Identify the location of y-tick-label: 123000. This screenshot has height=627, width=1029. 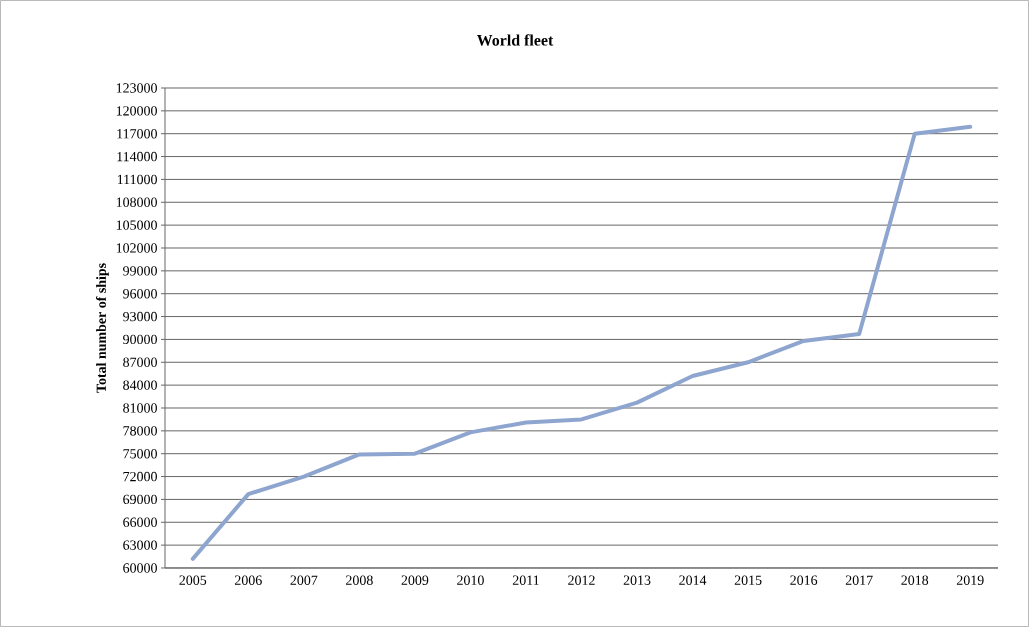
(136, 88).